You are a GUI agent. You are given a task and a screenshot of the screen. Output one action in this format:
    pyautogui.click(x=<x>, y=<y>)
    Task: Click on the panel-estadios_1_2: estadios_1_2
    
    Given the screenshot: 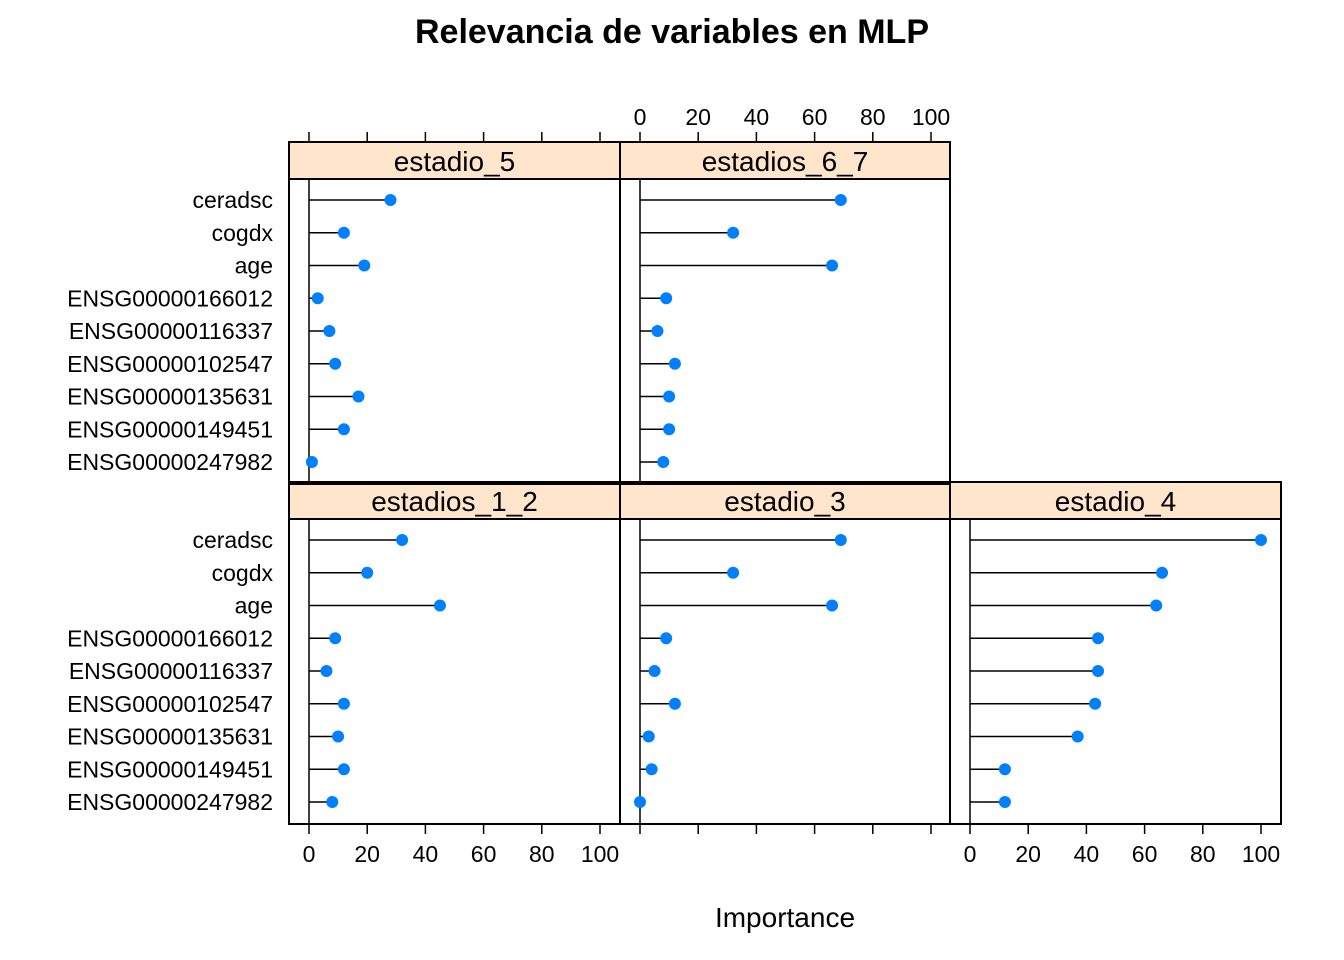 What is the action you would take?
    pyautogui.click(x=454, y=653)
    